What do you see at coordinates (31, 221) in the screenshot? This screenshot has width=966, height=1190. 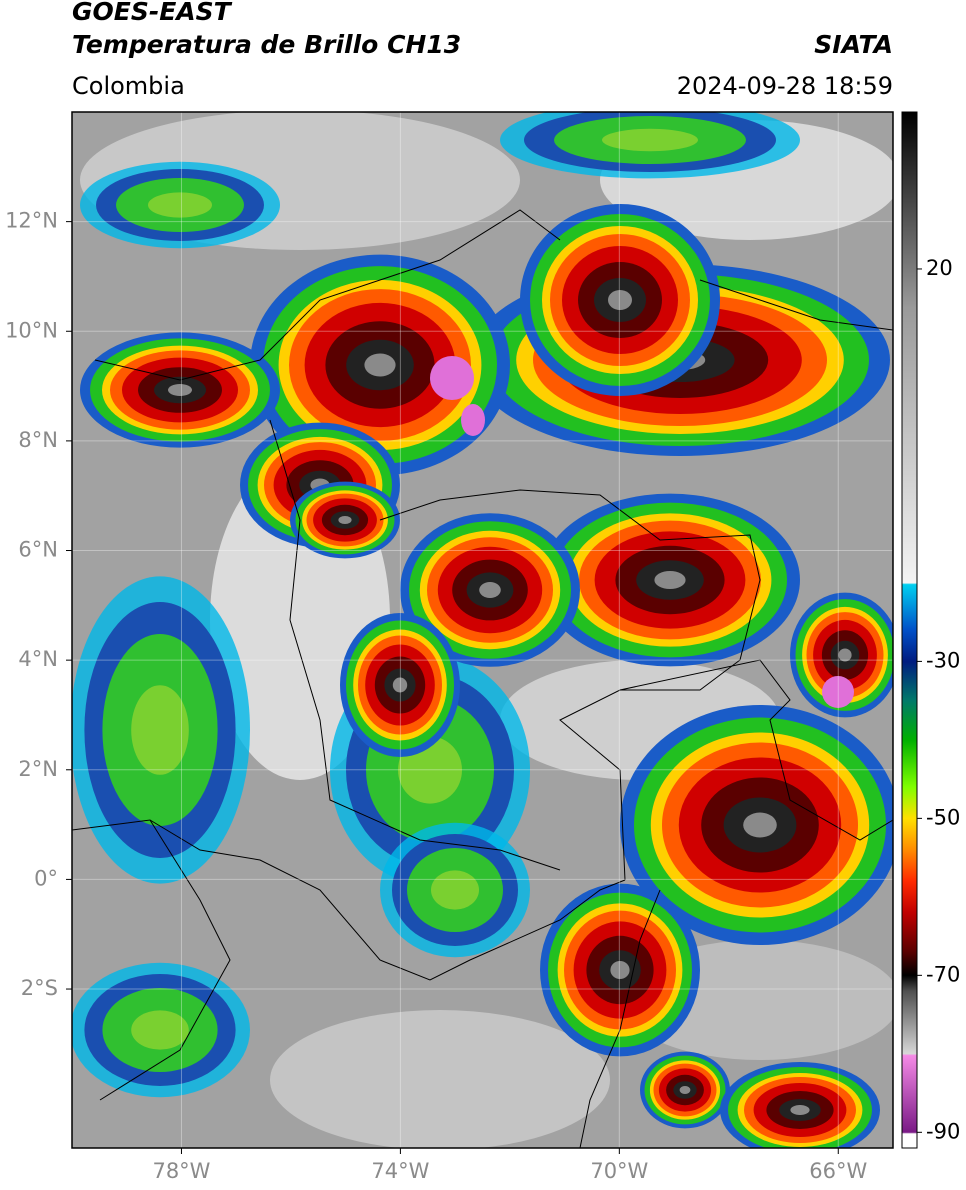 I see `y-tick-label: 12°N` at bounding box center [31, 221].